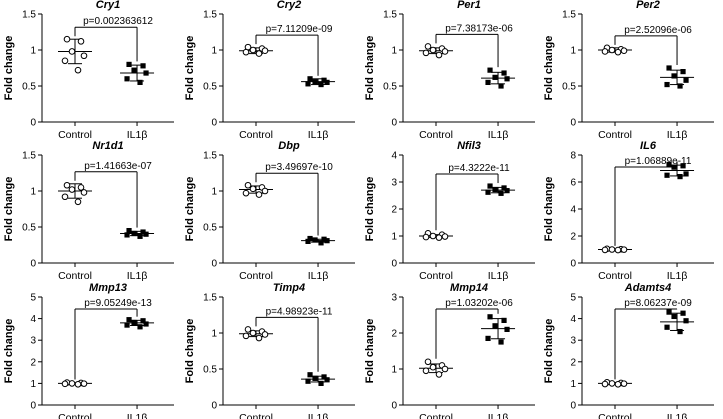  What do you see at coordinates (479, 303) in the screenshot?
I see `p-value-label: p=1.03202e-06` at bounding box center [479, 303].